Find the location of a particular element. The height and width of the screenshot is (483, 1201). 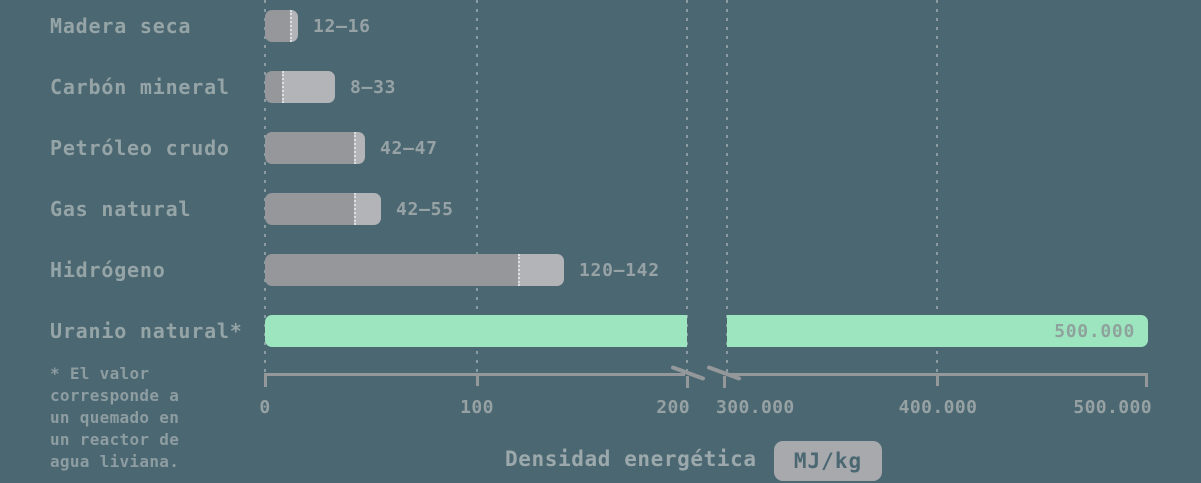

value-label: 12–16 is located at coordinates (342, 26).